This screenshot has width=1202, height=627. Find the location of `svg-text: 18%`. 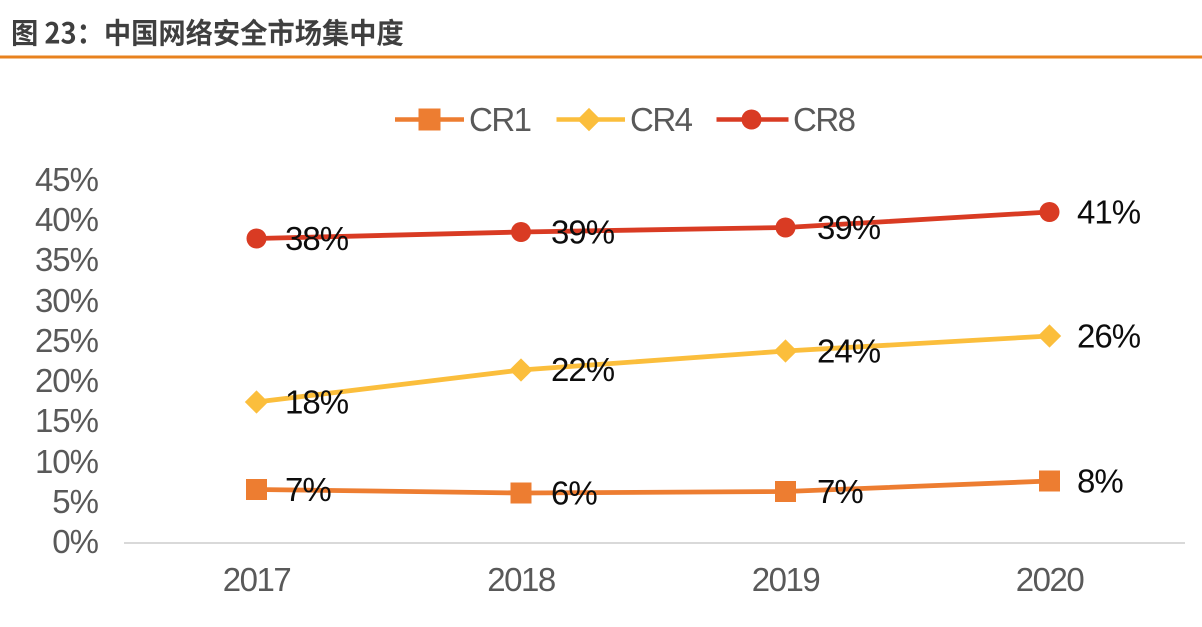

svg-text: 18% is located at coordinates (317, 402).